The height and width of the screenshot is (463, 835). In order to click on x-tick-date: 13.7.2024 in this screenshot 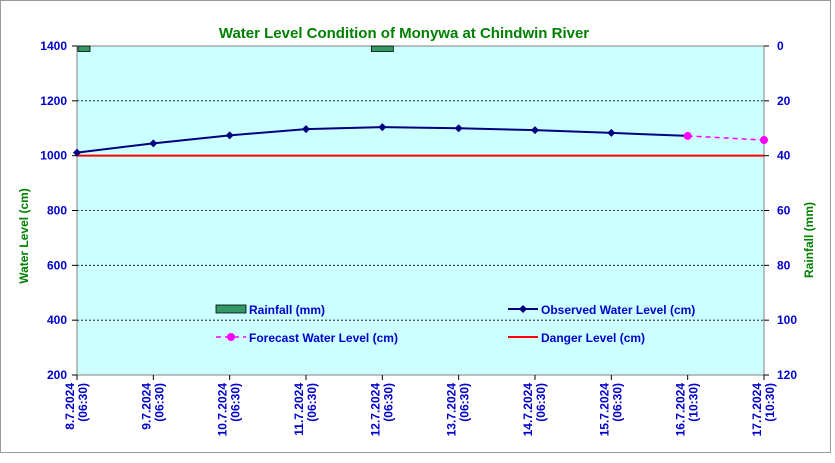, I will do `click(452, 410)`.